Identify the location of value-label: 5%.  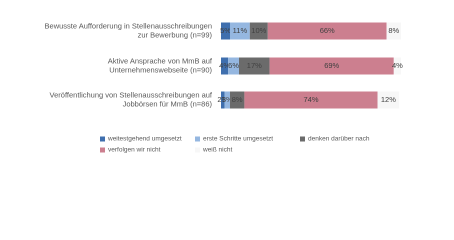
(225, 30).